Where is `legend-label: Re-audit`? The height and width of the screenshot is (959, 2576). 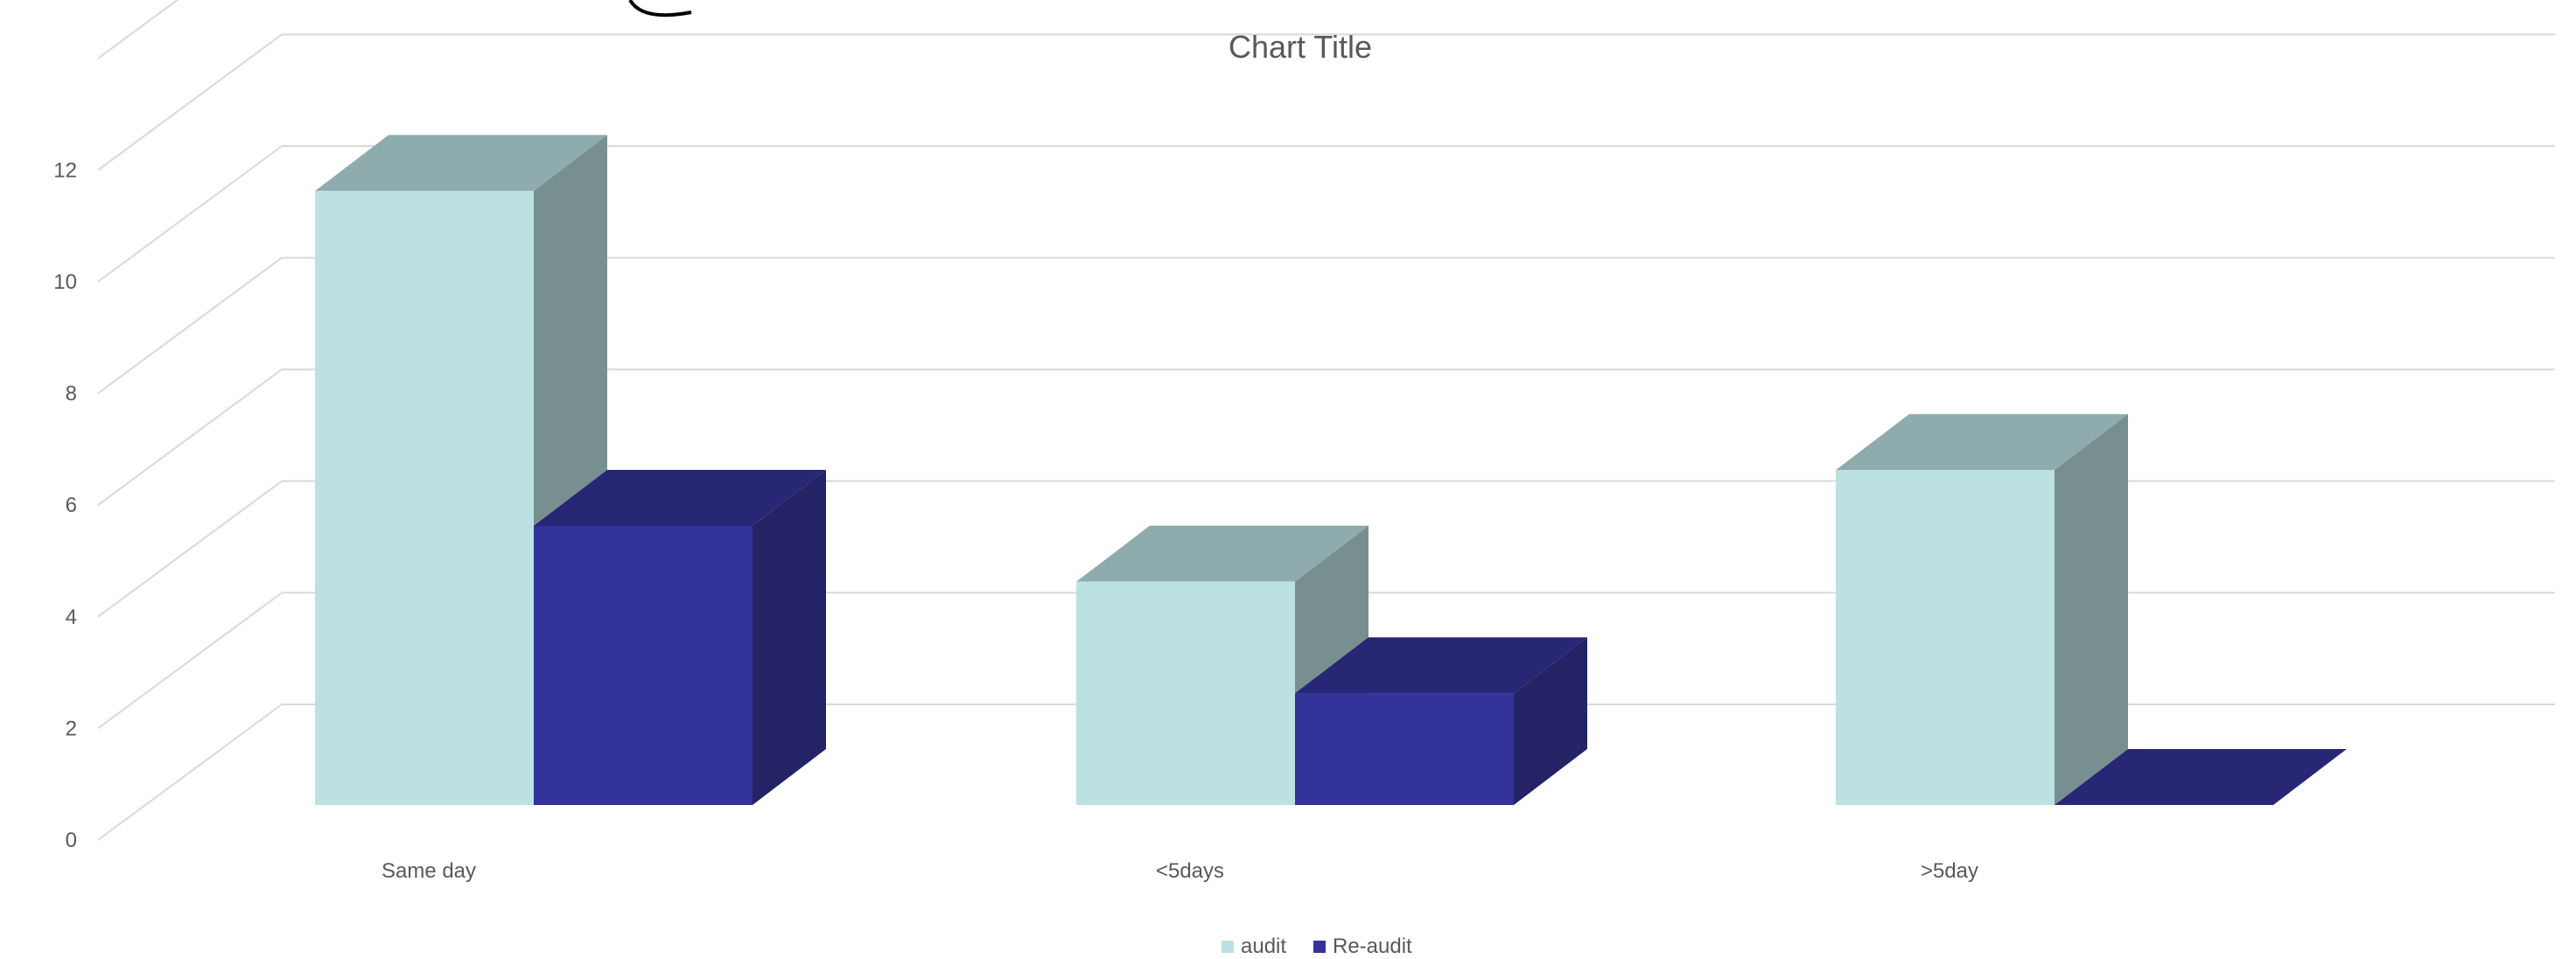
legend-label: Re-audit is located at coordinates (1372, 946).